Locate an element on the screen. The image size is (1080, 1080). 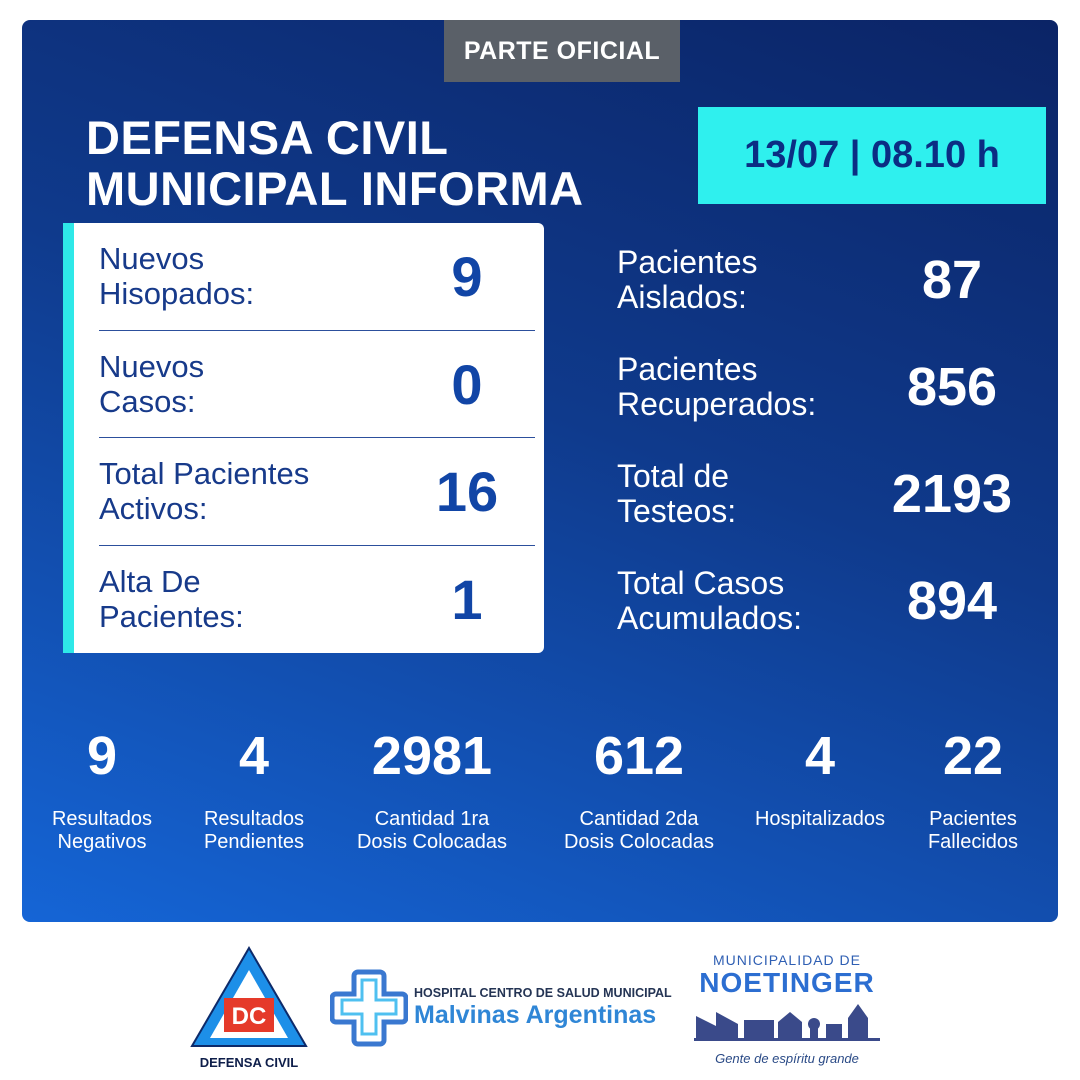
bottom-stat-dosis-1: 2981 Cantidad 1ra Dosis Colocadas is located at coordinates (432, 788).